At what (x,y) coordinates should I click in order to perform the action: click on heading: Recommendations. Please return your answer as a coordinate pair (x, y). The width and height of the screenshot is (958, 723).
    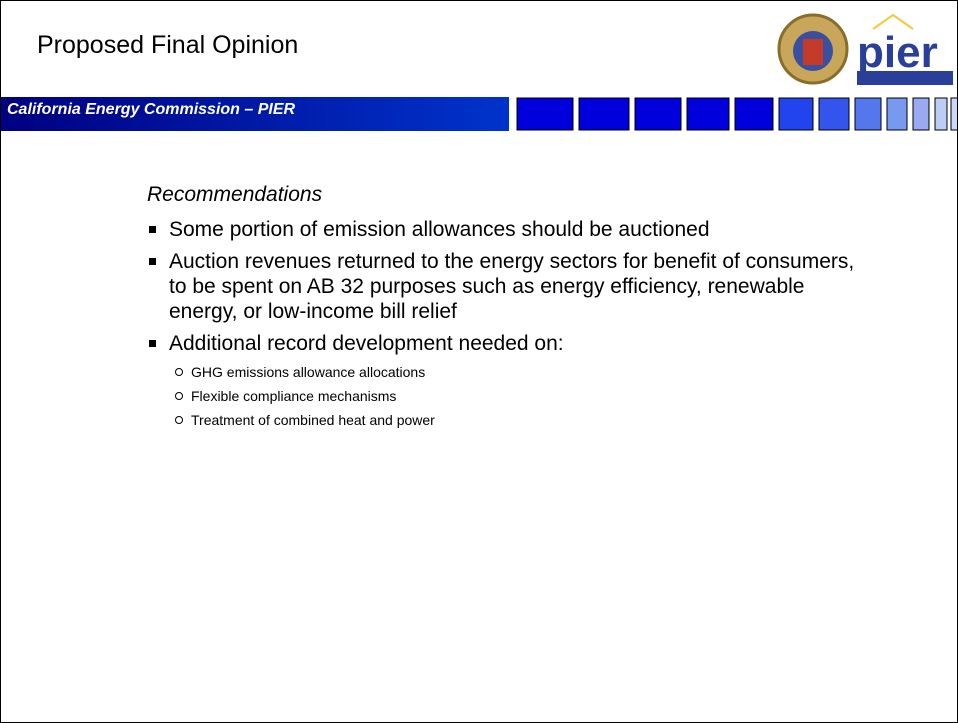
    Looking at the image, I should click on (235, 194).